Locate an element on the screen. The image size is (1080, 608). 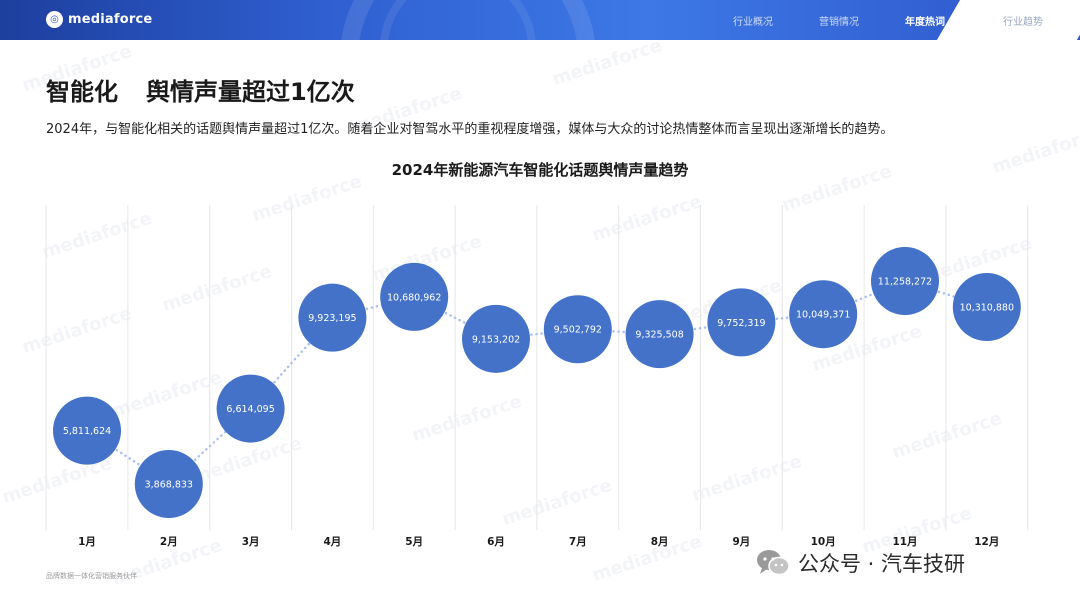
page-title: 智能化 舆情声量超过1亿次 is located at coordinates (200, 89).